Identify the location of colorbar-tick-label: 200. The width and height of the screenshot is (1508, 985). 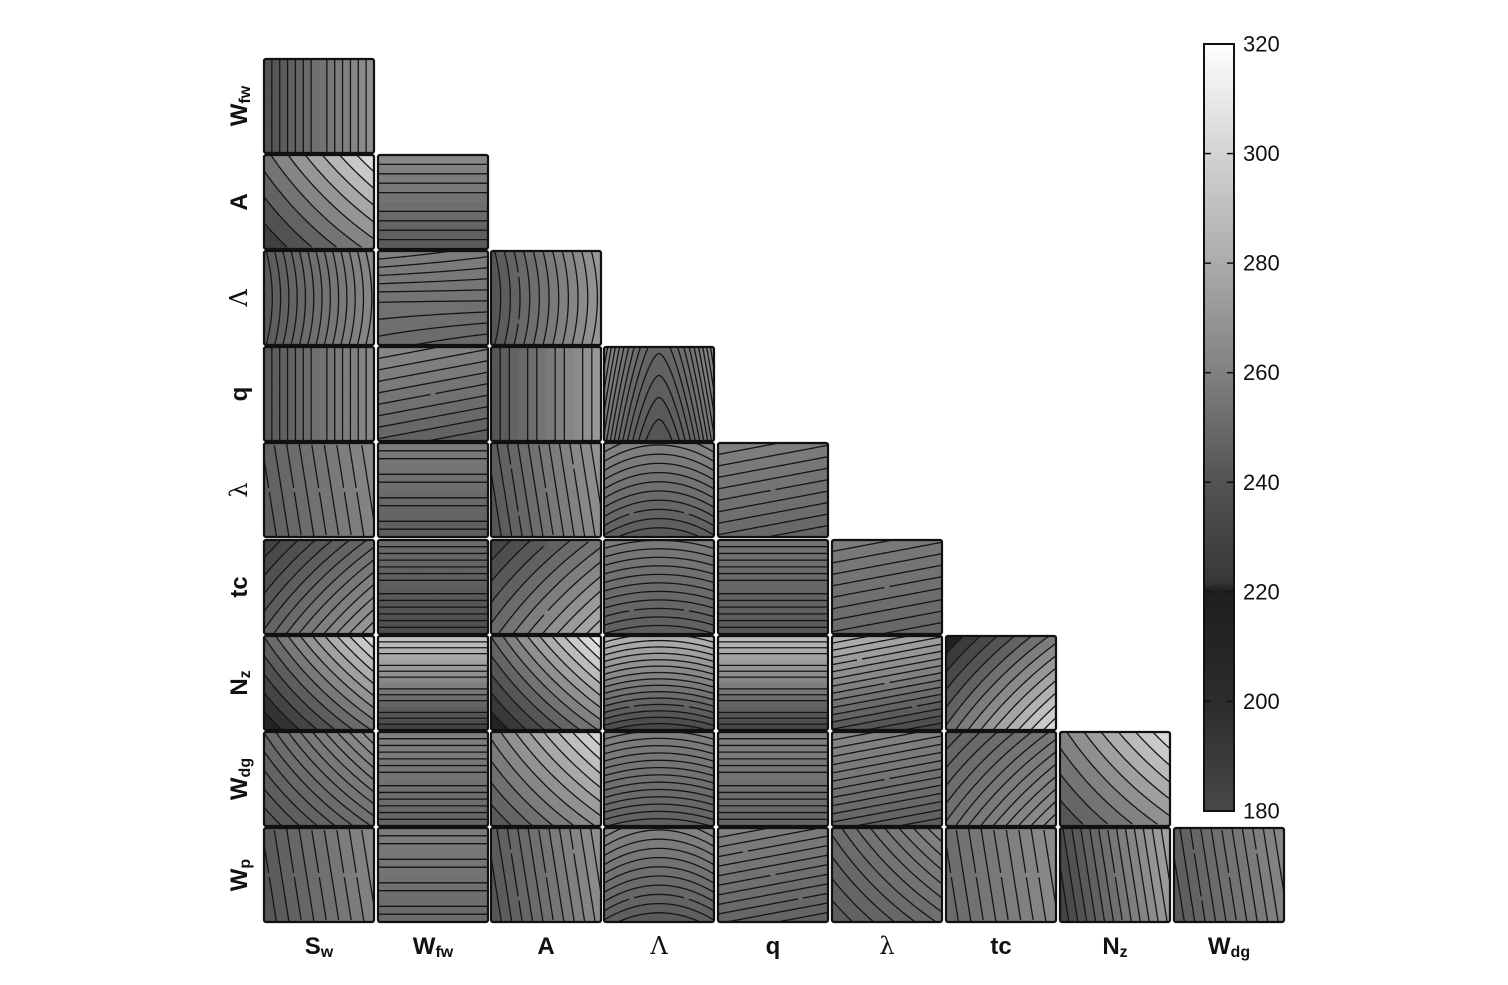
(1261, 701).